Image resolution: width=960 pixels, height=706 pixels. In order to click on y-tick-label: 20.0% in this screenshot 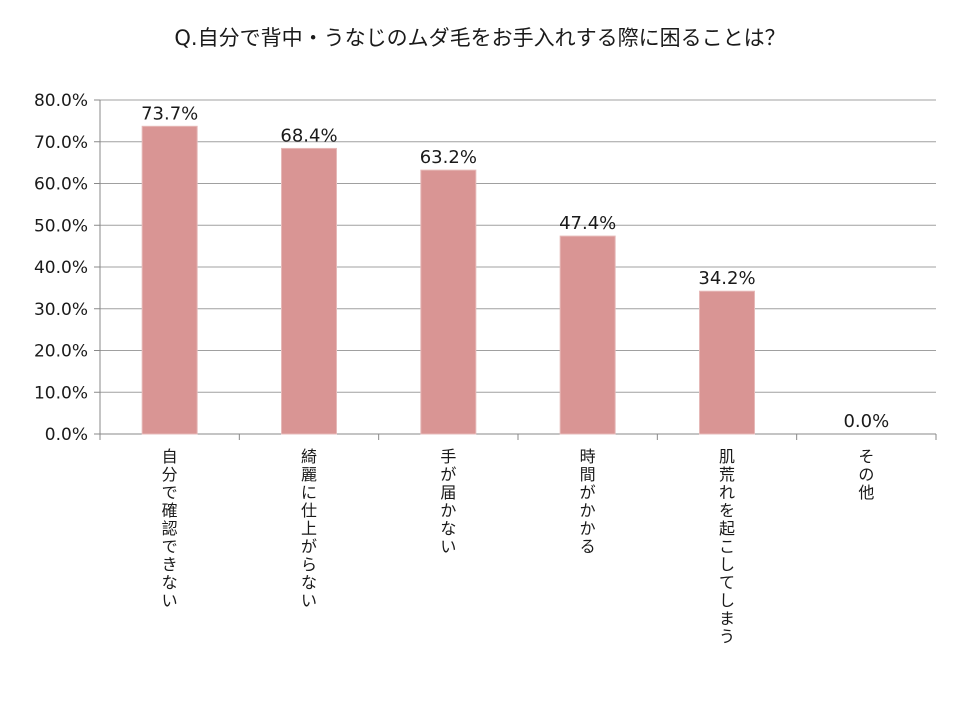, I will do `click(61, 352)`.